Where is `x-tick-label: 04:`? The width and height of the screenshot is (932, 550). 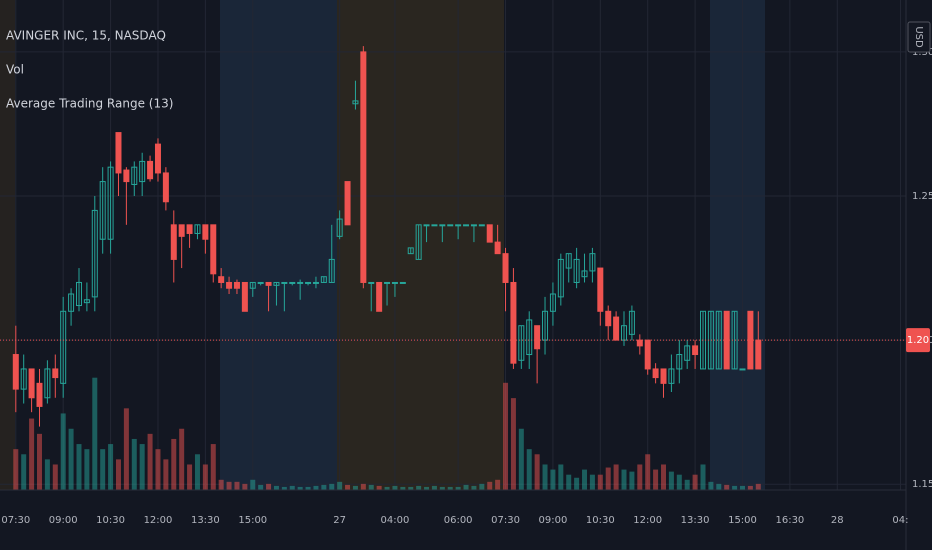 x-tick-label: 04: is located at coordinates (900, 520).